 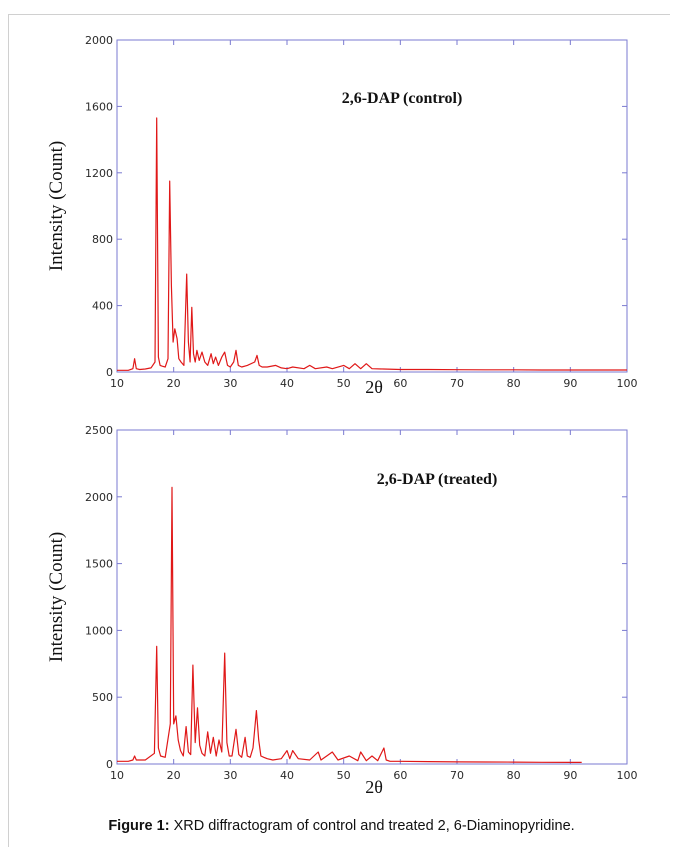 I want to click on y-tick-label: 400, so click(x=102, y=306).